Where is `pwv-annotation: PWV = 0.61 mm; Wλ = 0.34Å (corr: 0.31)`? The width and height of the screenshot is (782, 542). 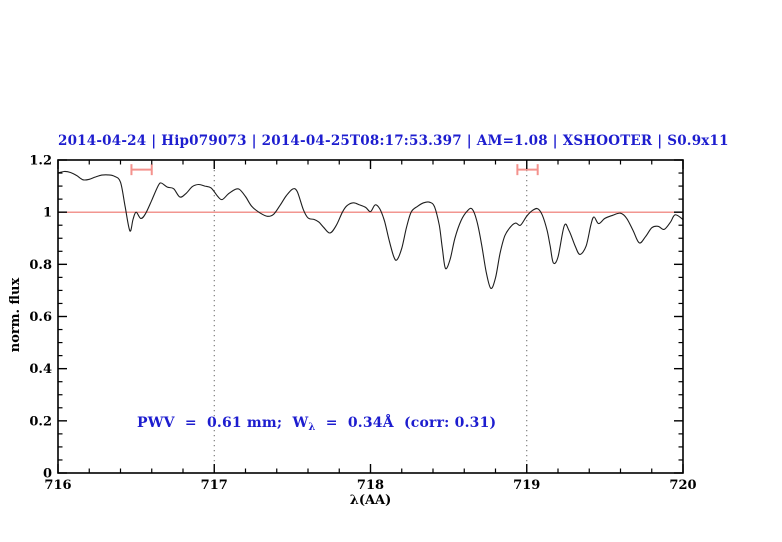
pwv-annotation: PWV = 0.61 mm; Wλ = 0.34Å (corr: 0.31) is located at coordinates (316, 424).